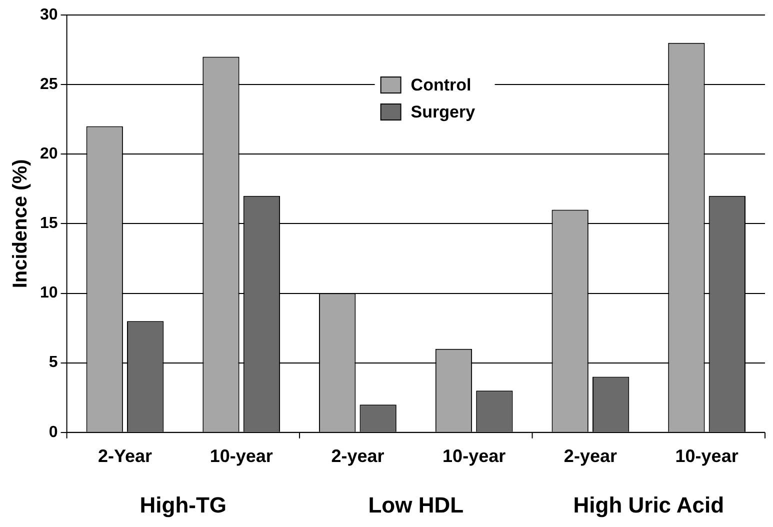 Image resolution: width=773 pixels, height=527 pixels. I want to click on y-tick-label: 30, so click(49, 15).